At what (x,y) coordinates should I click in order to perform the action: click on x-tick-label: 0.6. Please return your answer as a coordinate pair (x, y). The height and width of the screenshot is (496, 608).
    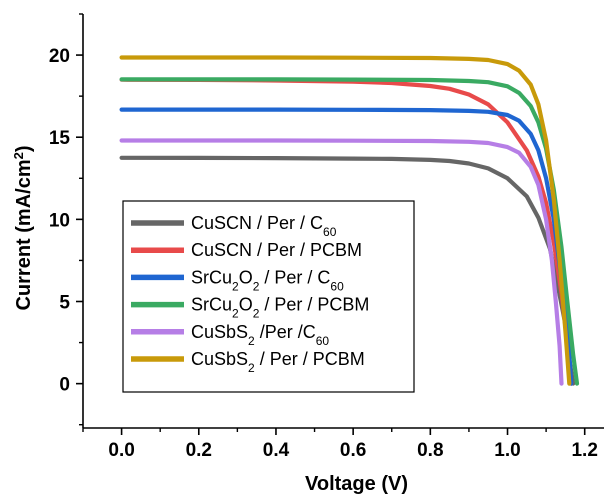
    Looking at the image, I should click on (353, 450).